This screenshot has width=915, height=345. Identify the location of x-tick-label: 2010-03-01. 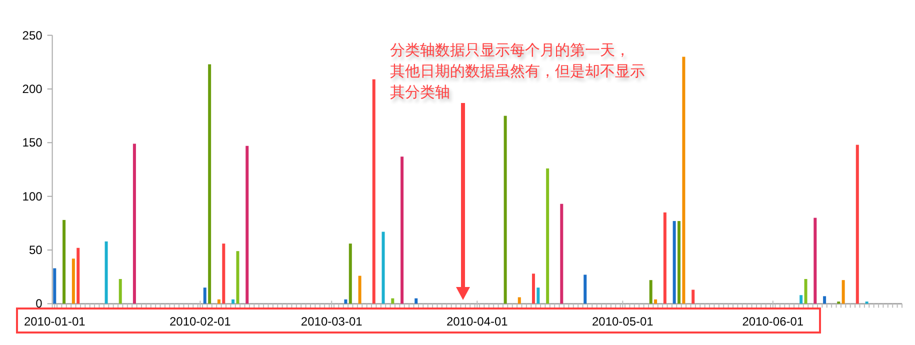
(331, 321).